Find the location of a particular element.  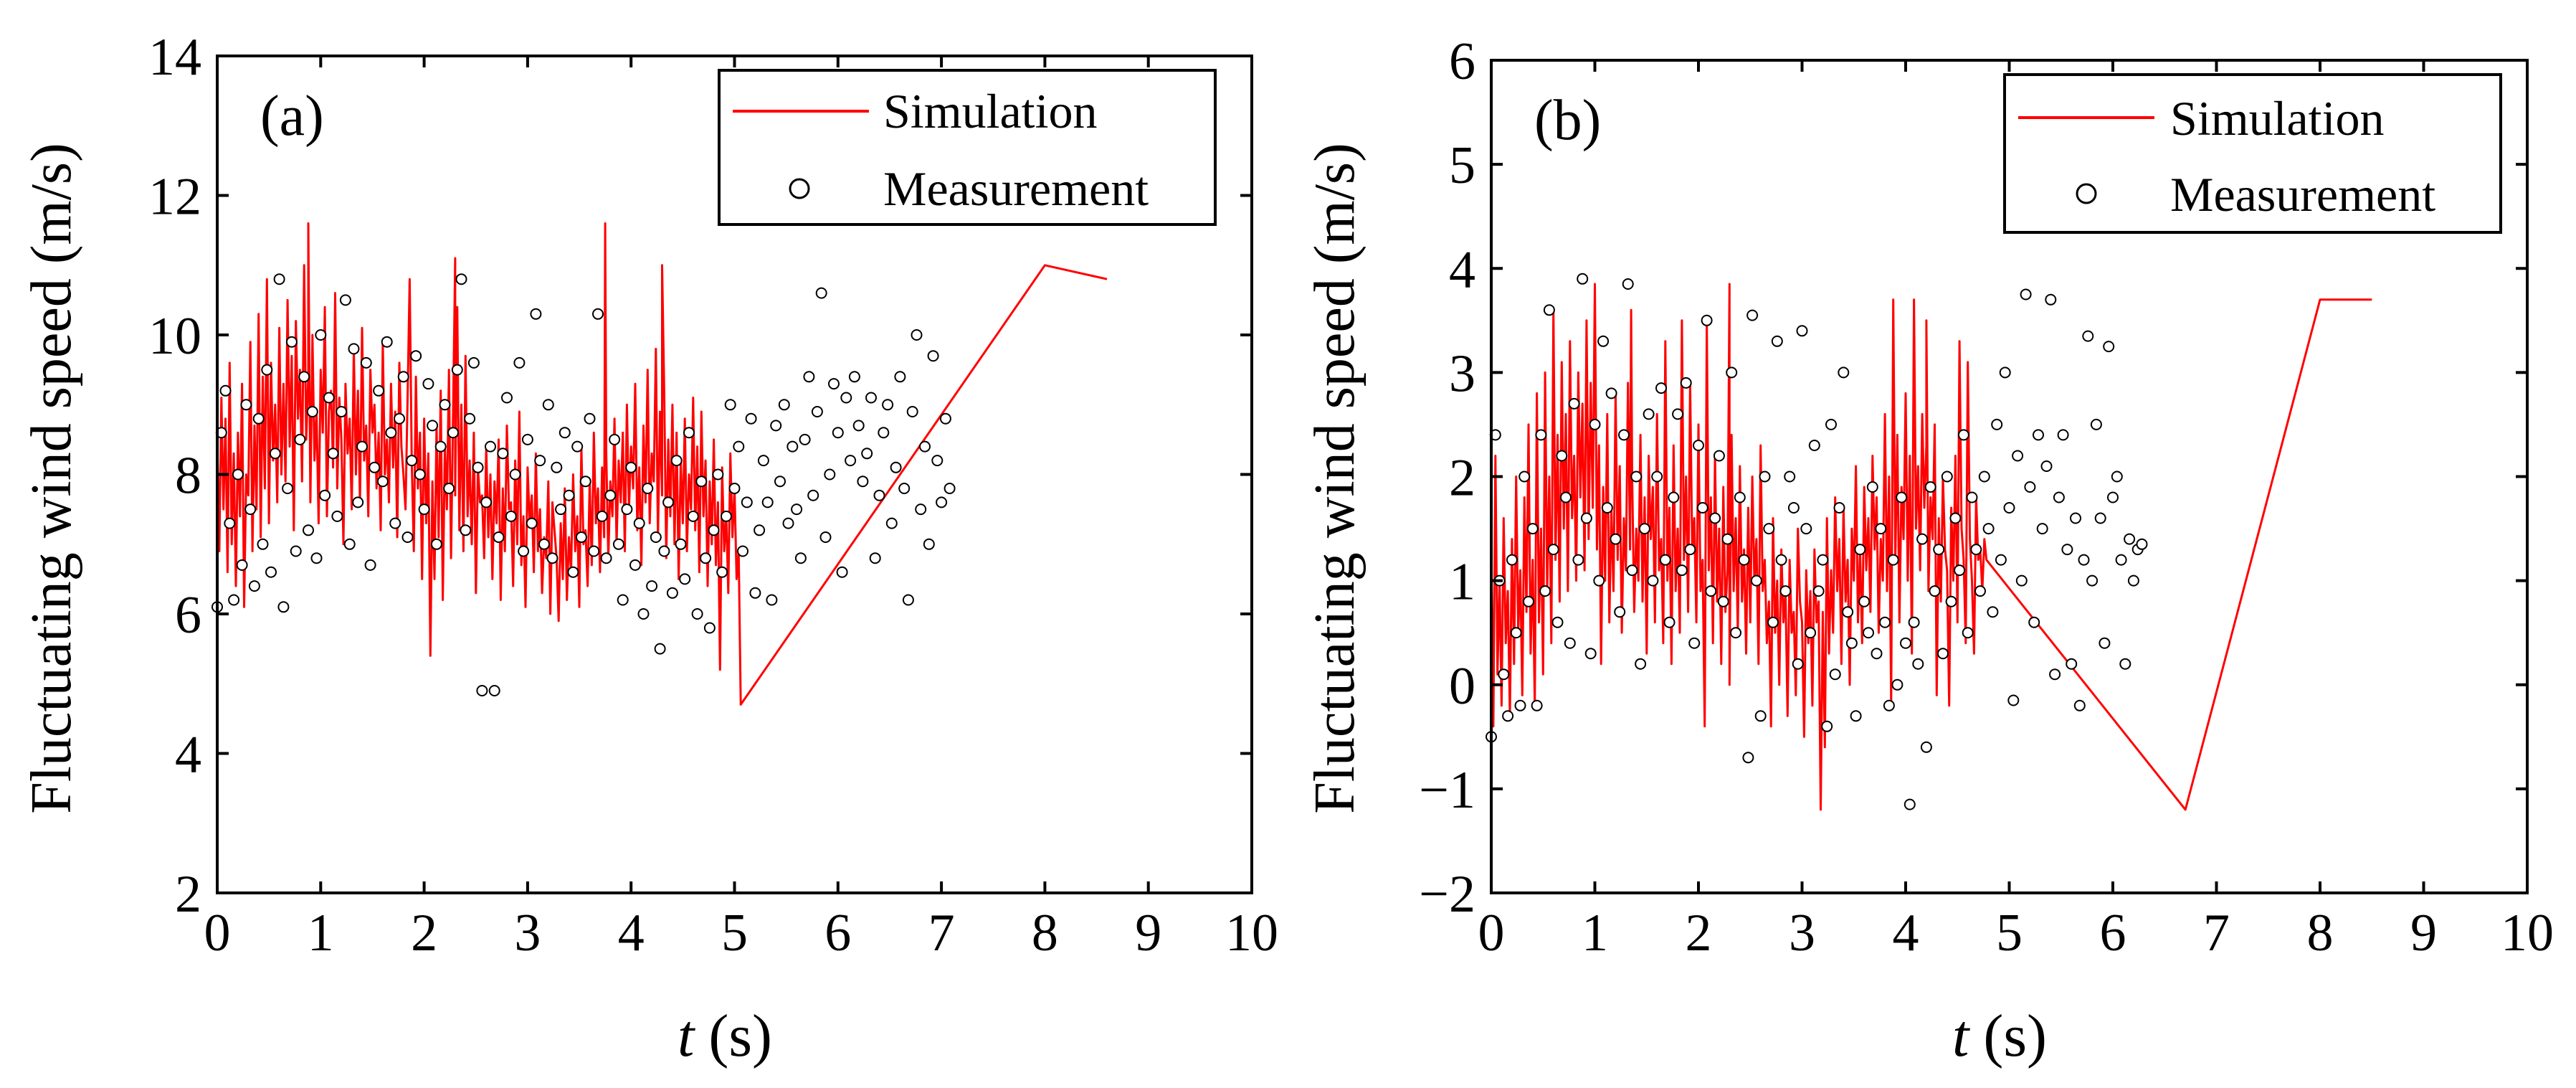

panel-label: (a) is located at coordinates (292, 116).